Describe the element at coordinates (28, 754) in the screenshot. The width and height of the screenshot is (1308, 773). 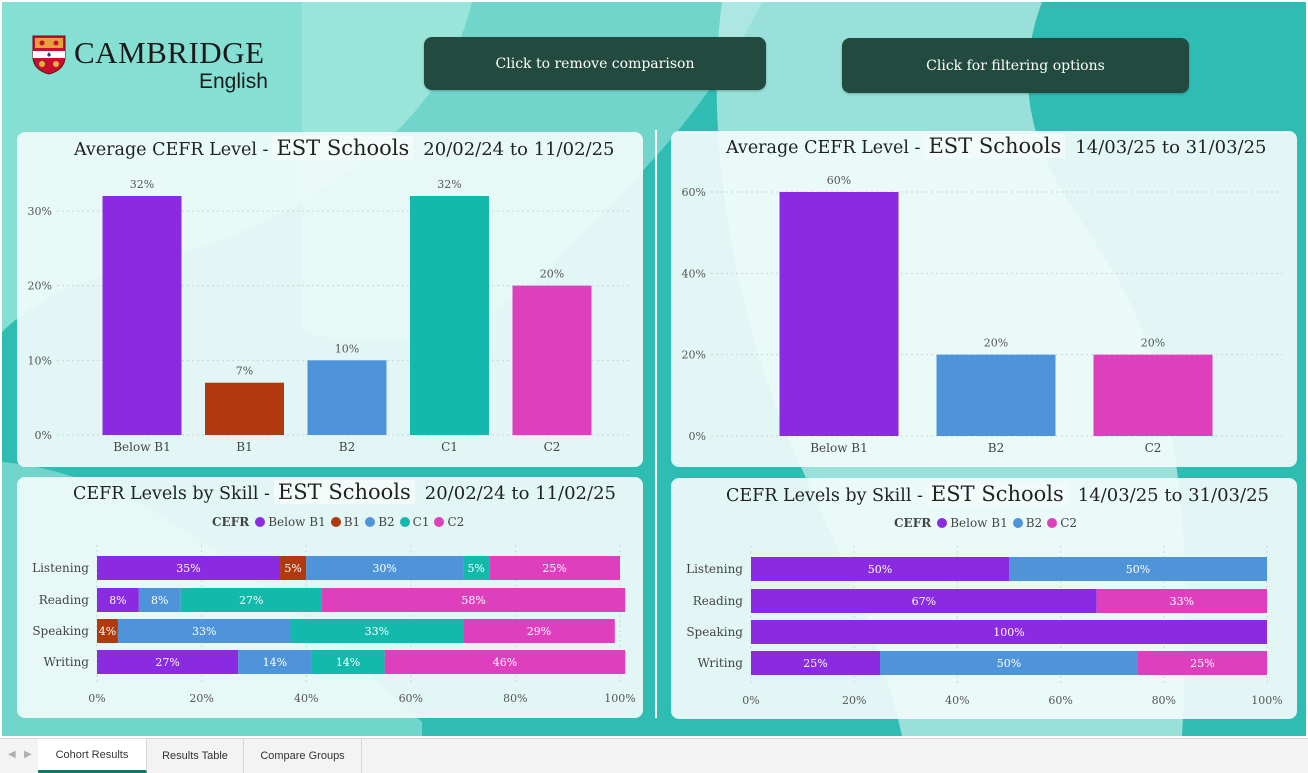
I see `next-page-icon: ▶` at that location.